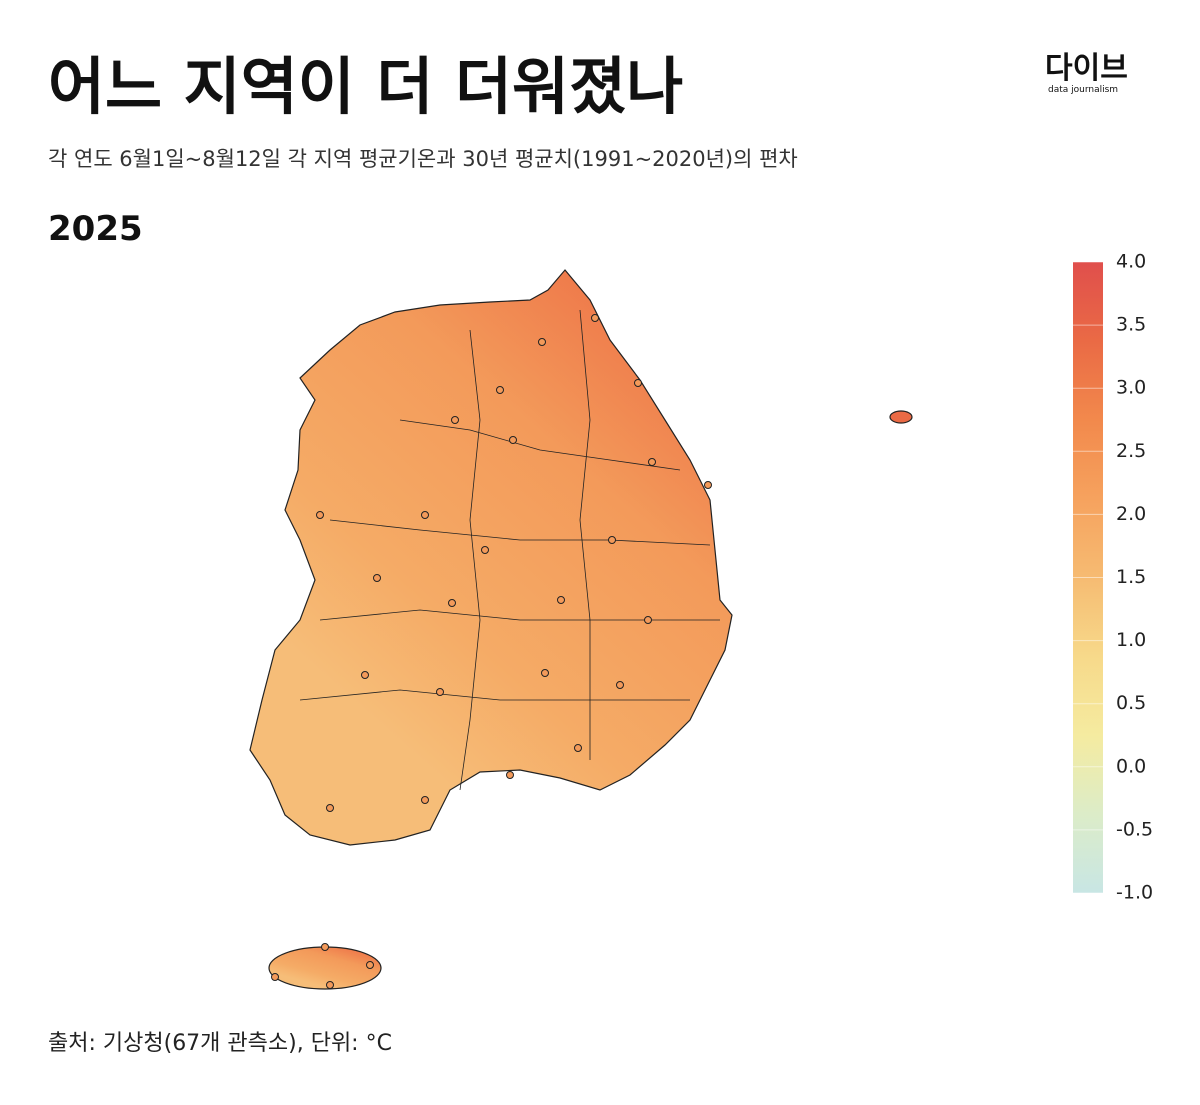 This screenshot has height=1105, width=1200. I want to click on colorbar-tick-label: 4.0, so click(1131, 262).